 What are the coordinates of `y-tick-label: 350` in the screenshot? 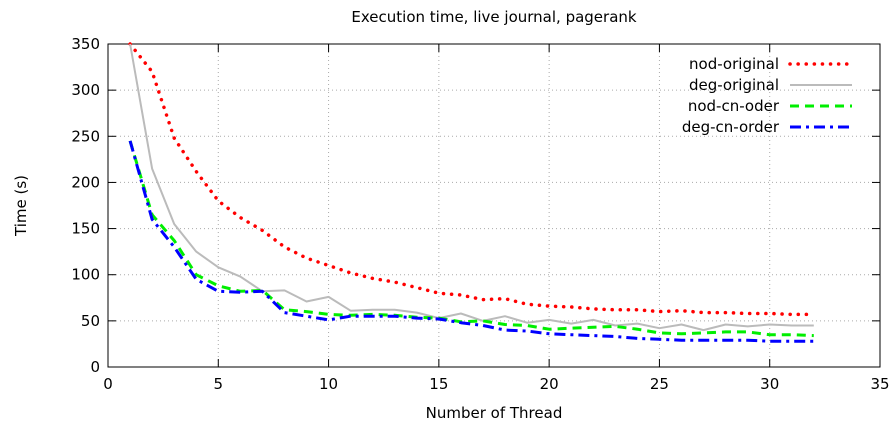 It's located at (85, 44).